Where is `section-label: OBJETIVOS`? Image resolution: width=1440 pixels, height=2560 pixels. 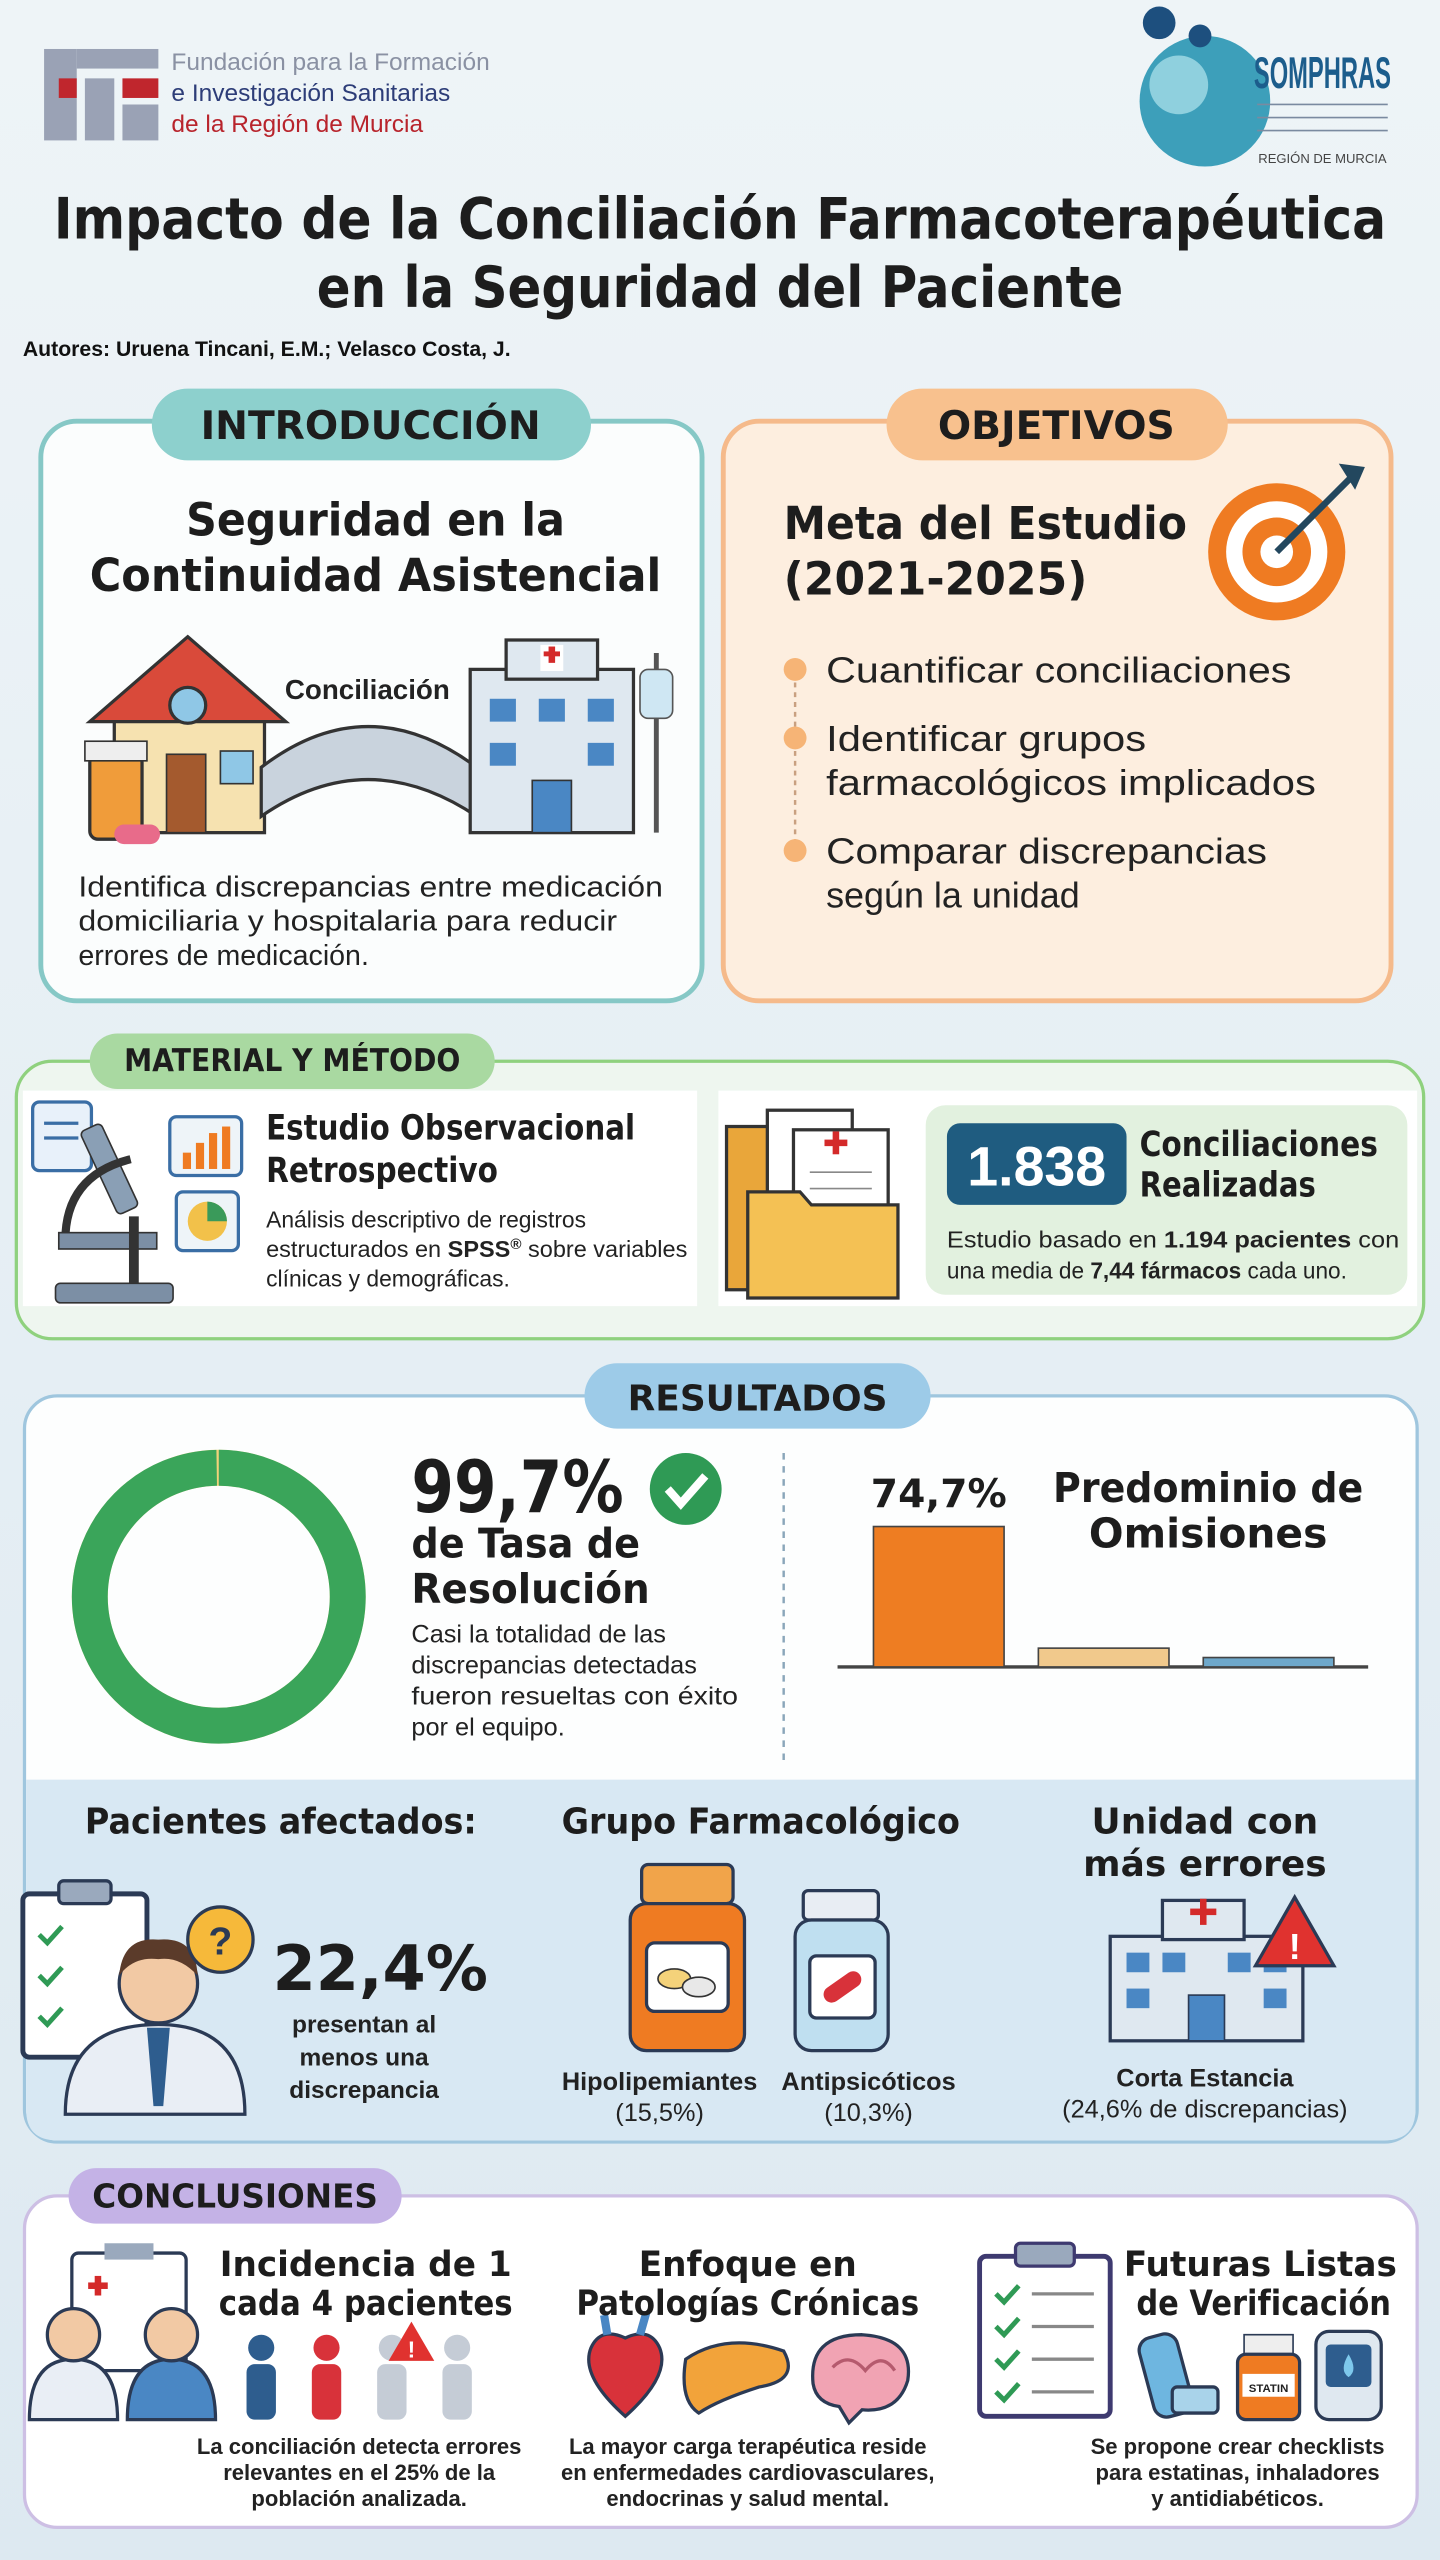
section-label: OBJETIVOS is located at coordinates (1056, 426).